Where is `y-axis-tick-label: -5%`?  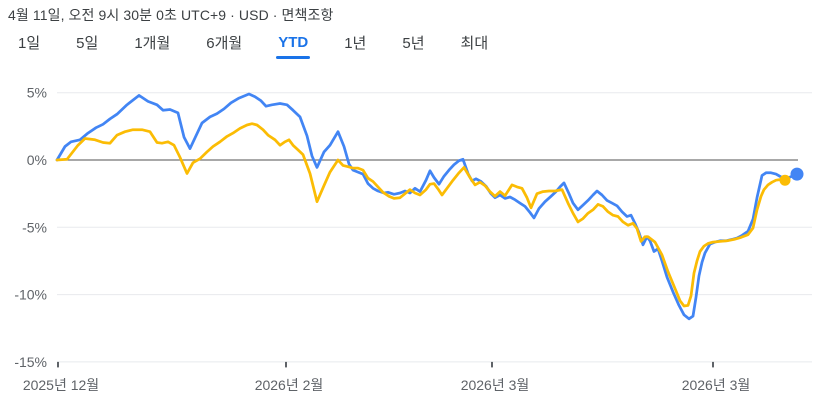
y-axis-tick-label: -5% is located at coordinates (34, 227).